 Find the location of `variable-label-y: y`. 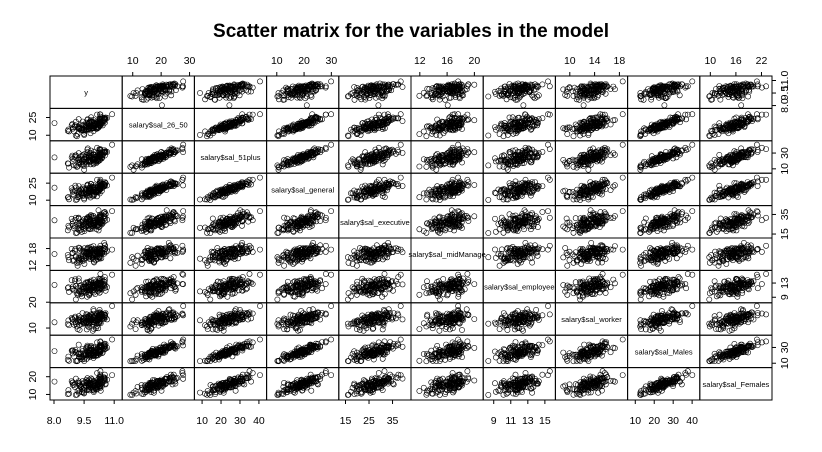

variable-label-y: y is located at coordinates (86, 92).